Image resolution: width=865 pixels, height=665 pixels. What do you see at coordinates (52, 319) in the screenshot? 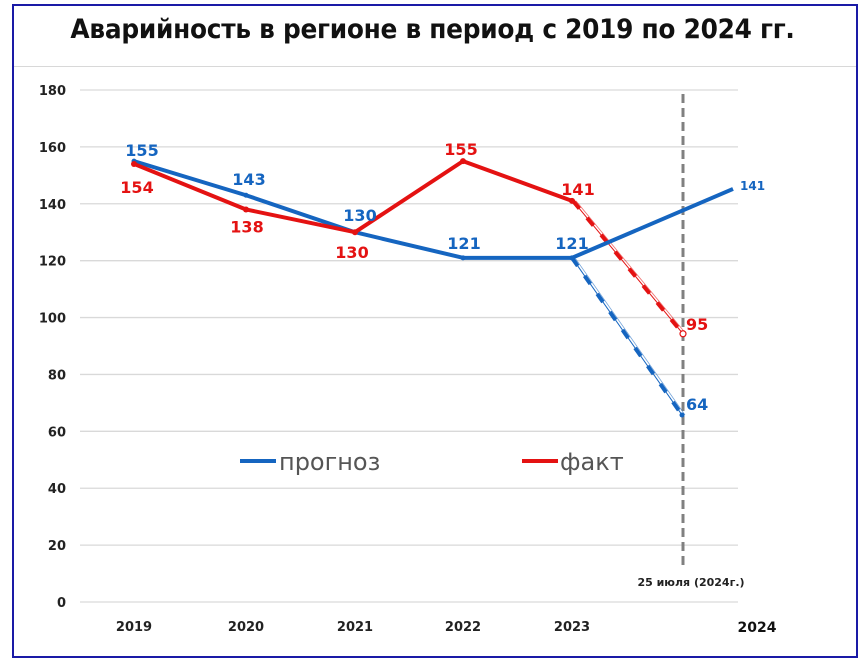
I see `y-tick-100: 100` at bounding box center [52, 319].